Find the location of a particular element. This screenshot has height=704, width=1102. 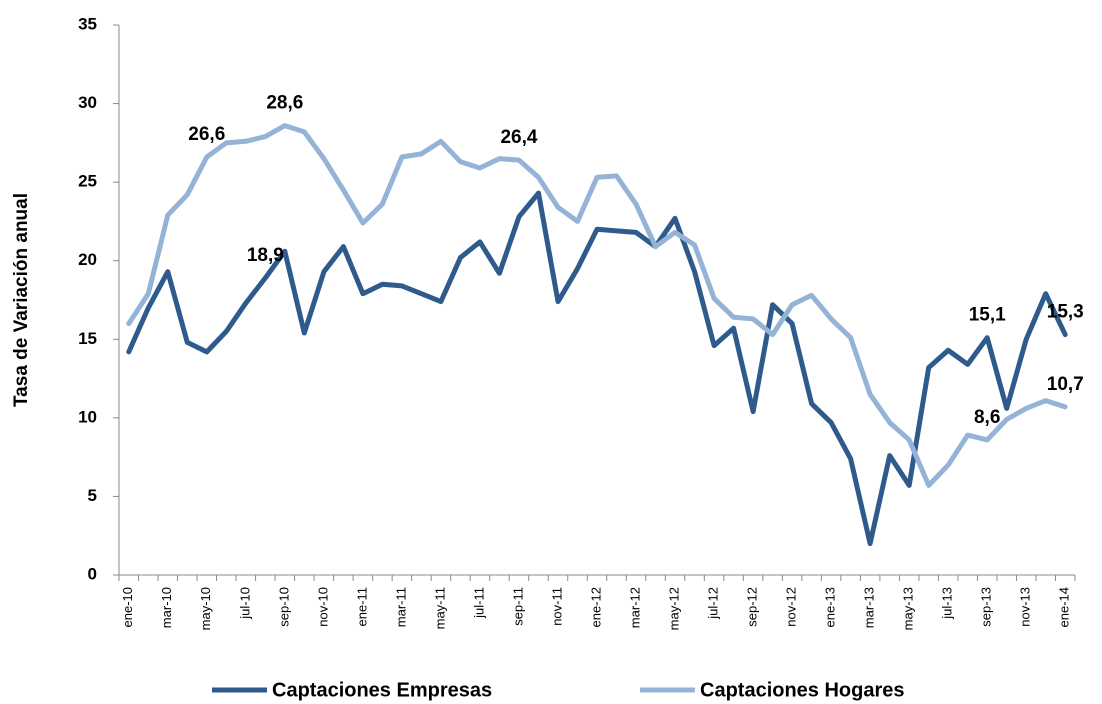

y-tick-label: 20 is located at coordinates (87, 259).